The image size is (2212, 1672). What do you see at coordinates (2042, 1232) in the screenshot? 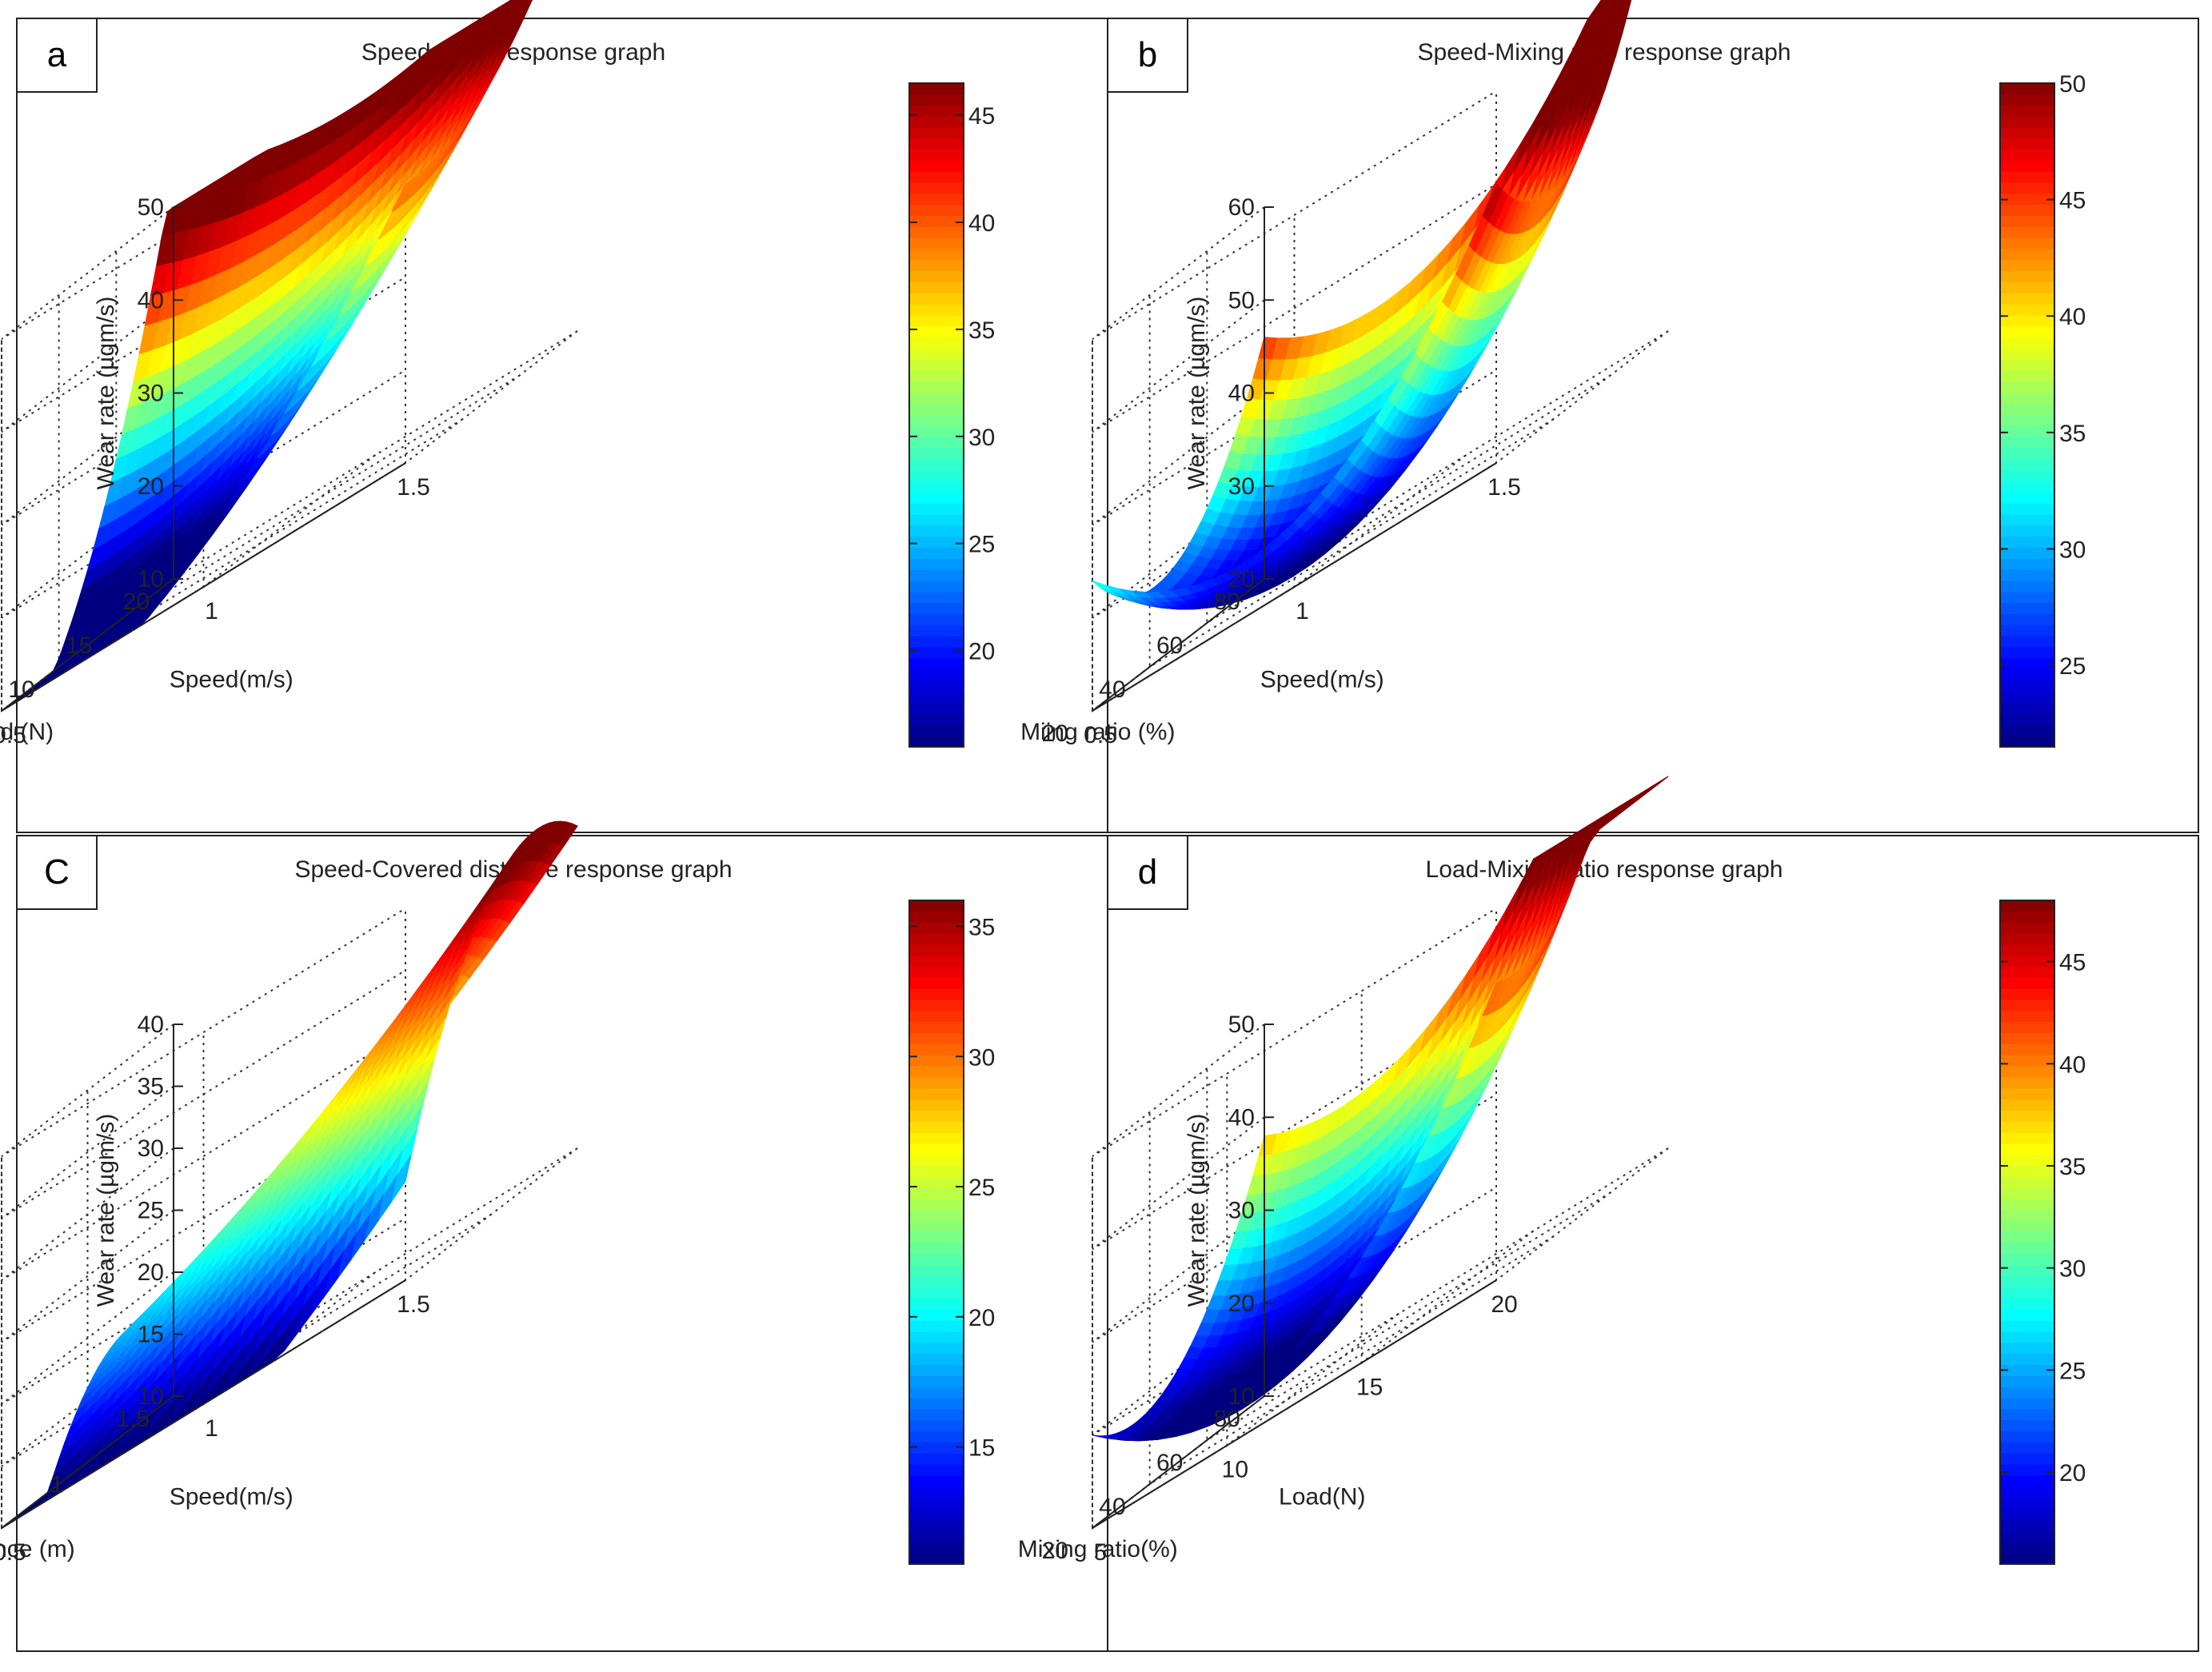
I see `colorbar: 45 40 35 30 25 20` at bounding box center [2042, 1232].